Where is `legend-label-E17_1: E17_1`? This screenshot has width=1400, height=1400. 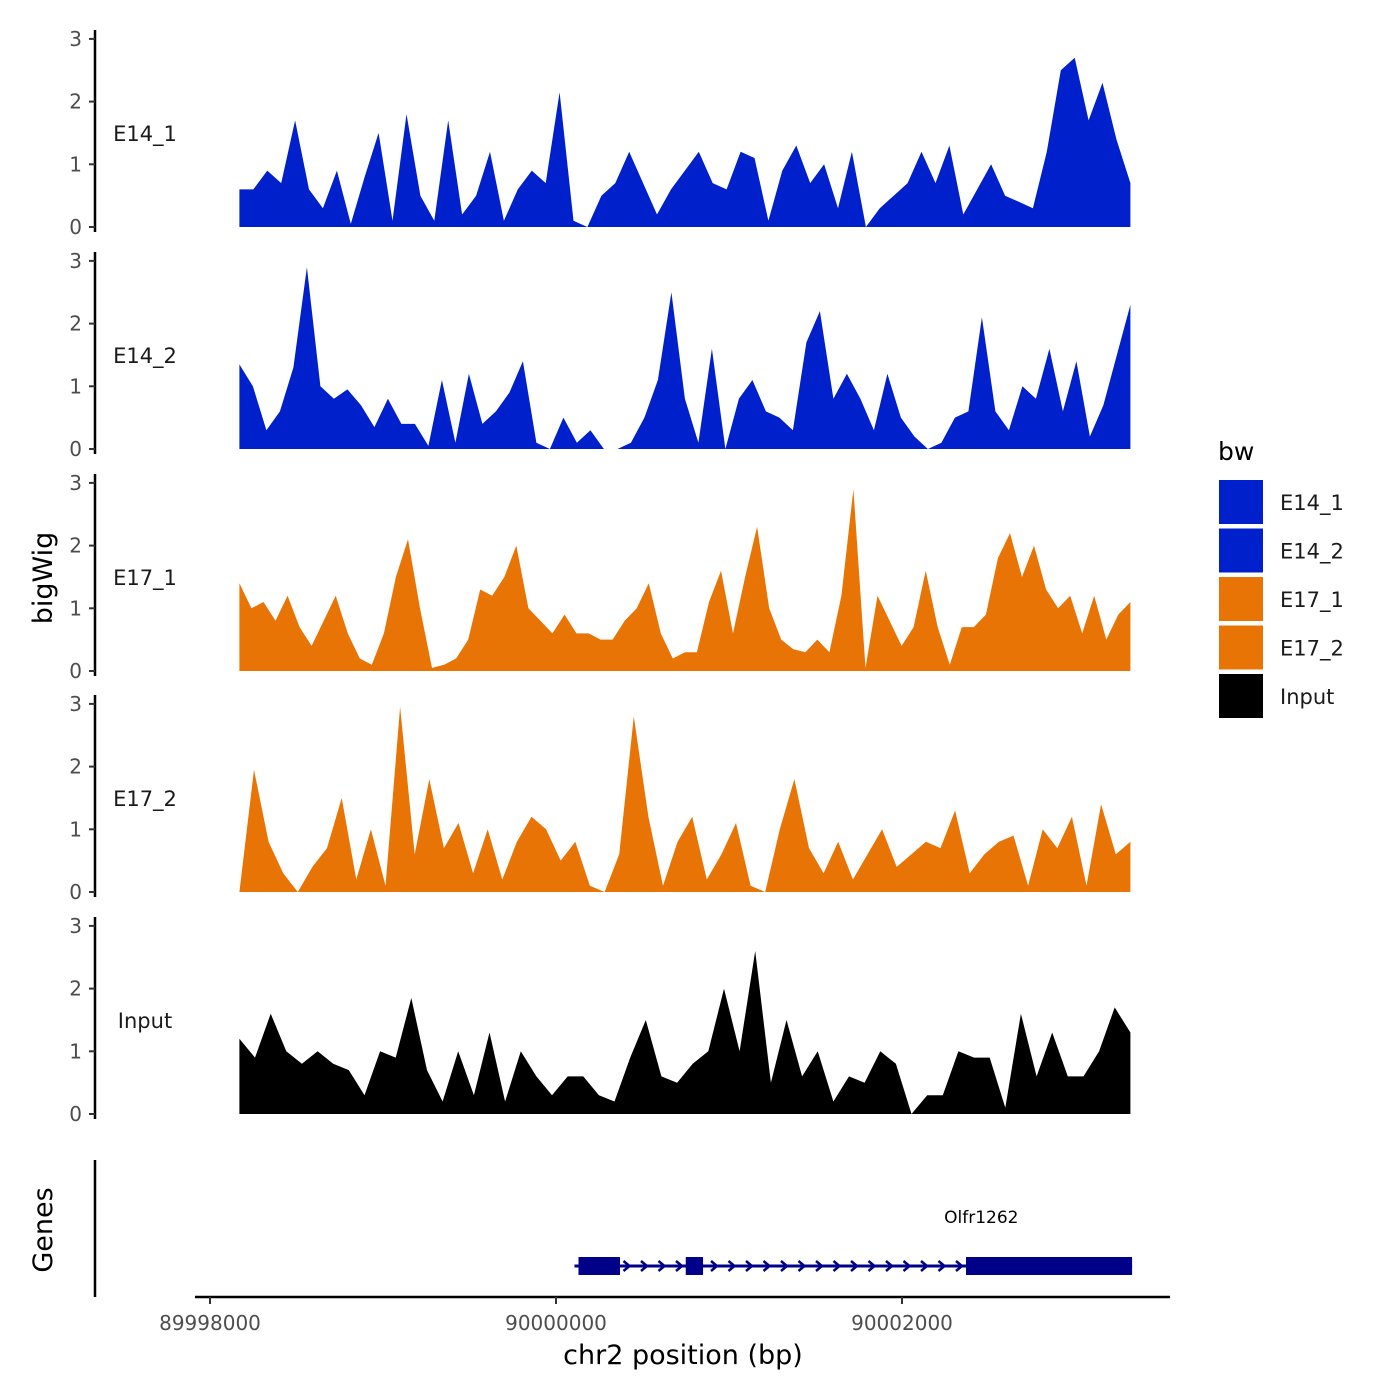
legend-label-E17_1: E17_1 is located at coordinates (1312, 600).